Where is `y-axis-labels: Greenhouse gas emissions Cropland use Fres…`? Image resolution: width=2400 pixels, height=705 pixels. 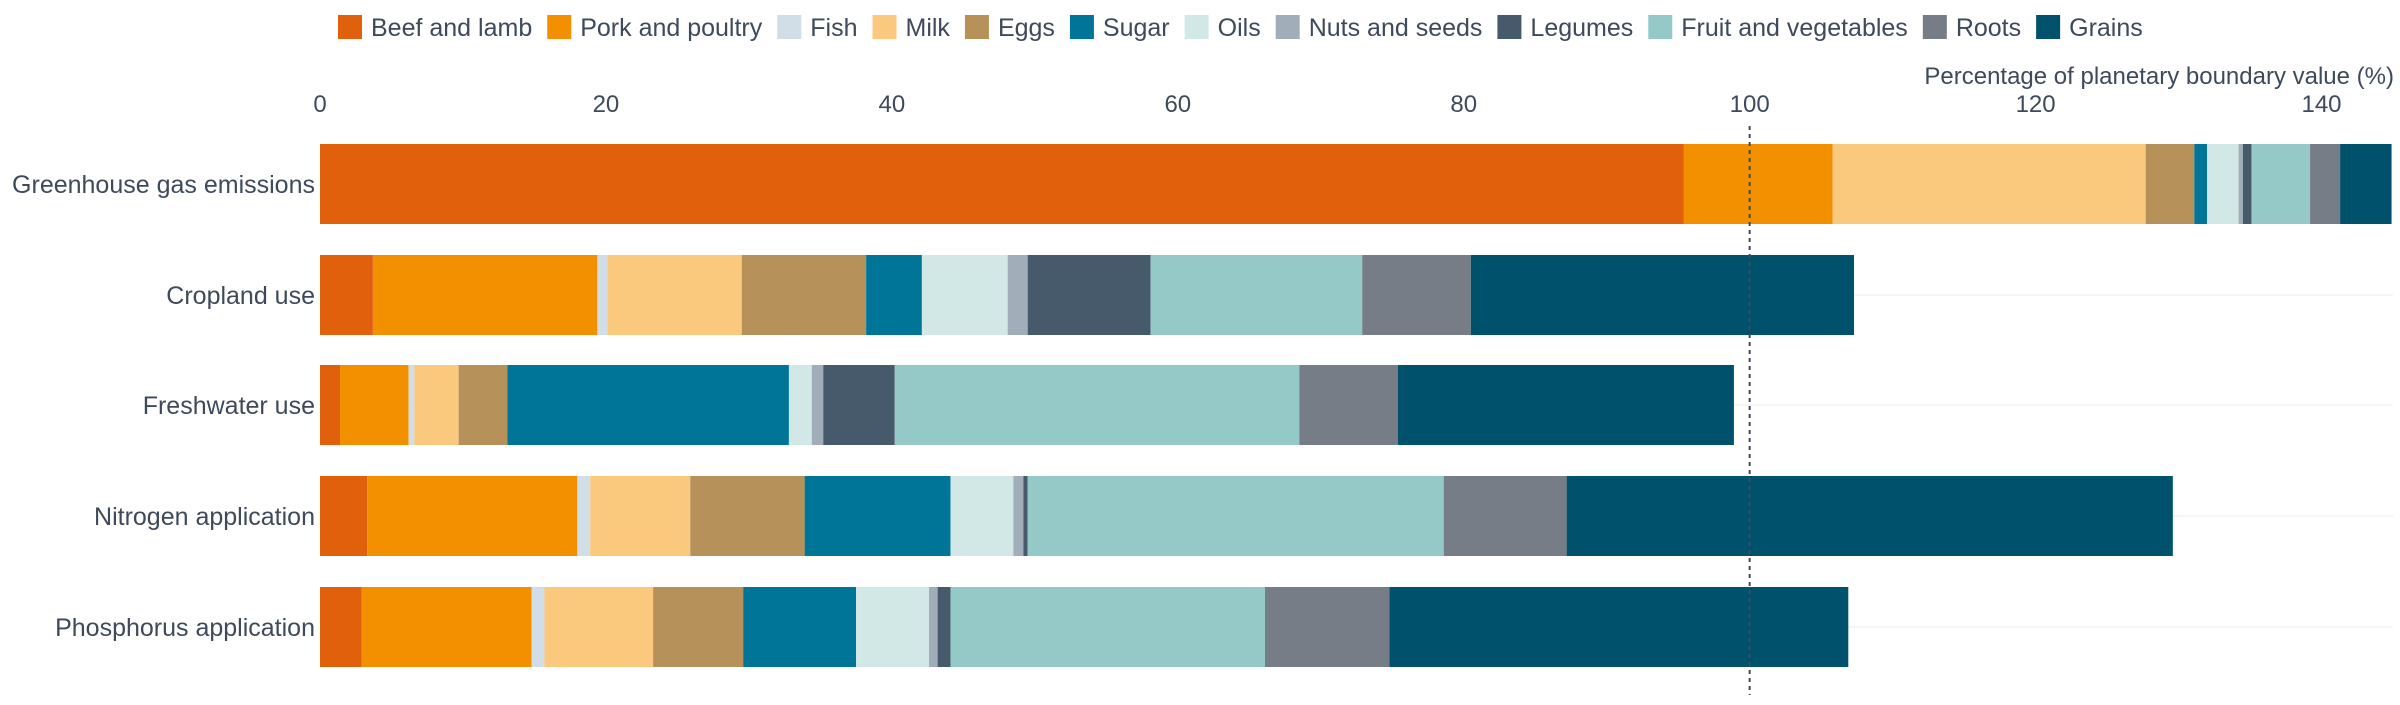
y-axis-labels: Greenhouse gas emissions Cropland use Fres… is located at coordinates (163, 406).